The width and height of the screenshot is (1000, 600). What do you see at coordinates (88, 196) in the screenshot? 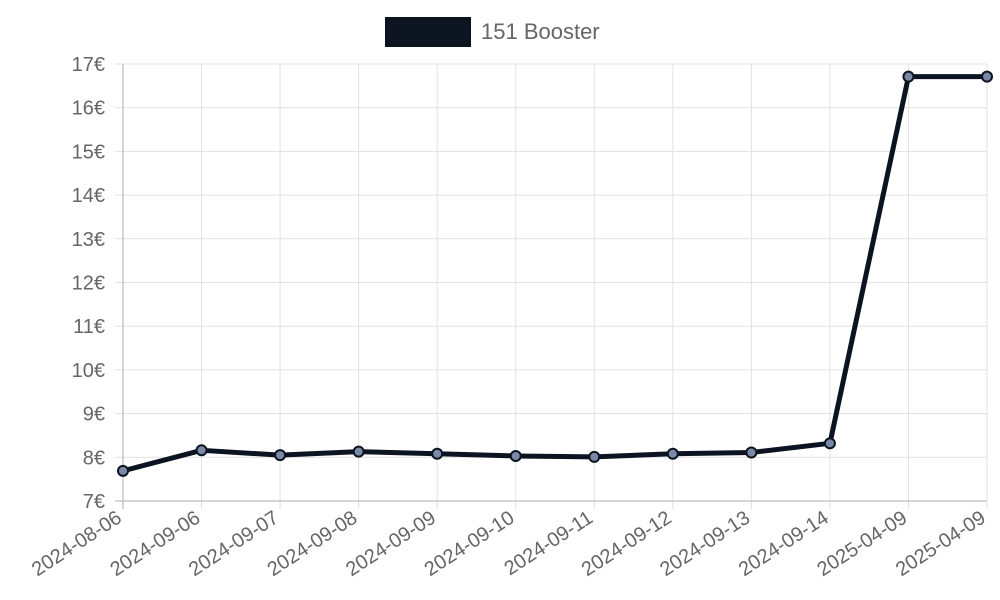
I see `y-tick-label: 14€` at bounding box center [88, 196].